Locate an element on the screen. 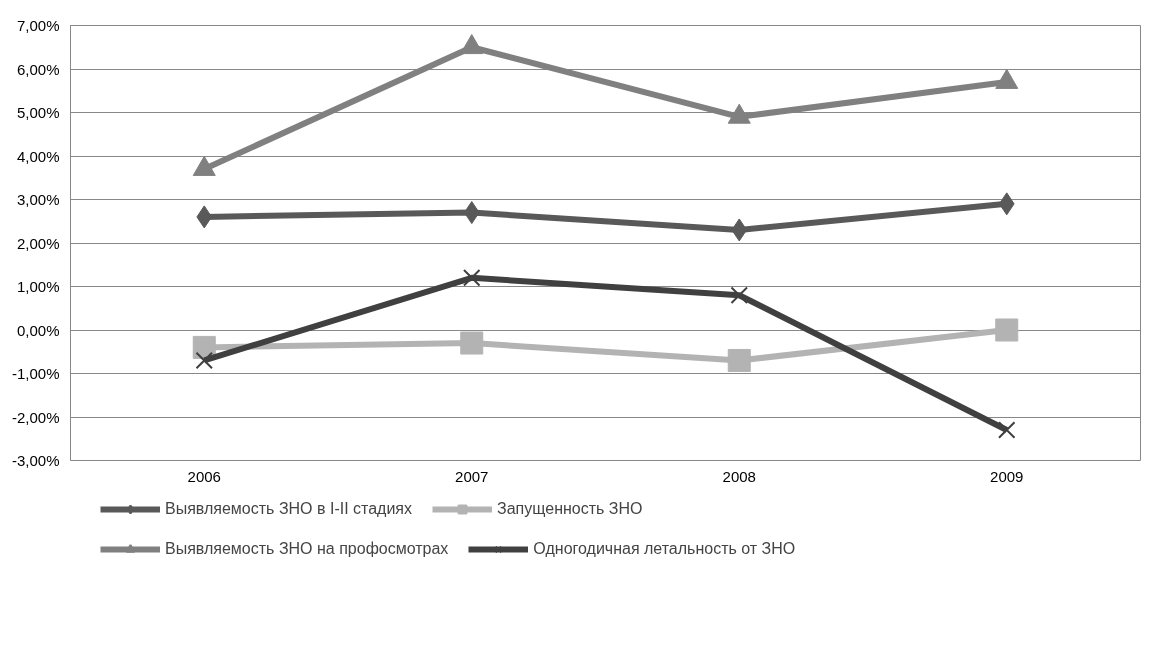 The image size is (1173, 648). x-tick-label: 2006 is located at coordinates (204, 476).